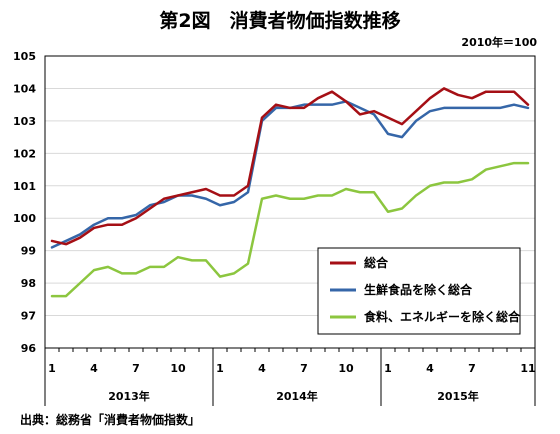 This screenshot has width=560, height=434. Describe the element at coordinates (28, 283) in the screenshot. I see `y-tick-label: 98` at that location.